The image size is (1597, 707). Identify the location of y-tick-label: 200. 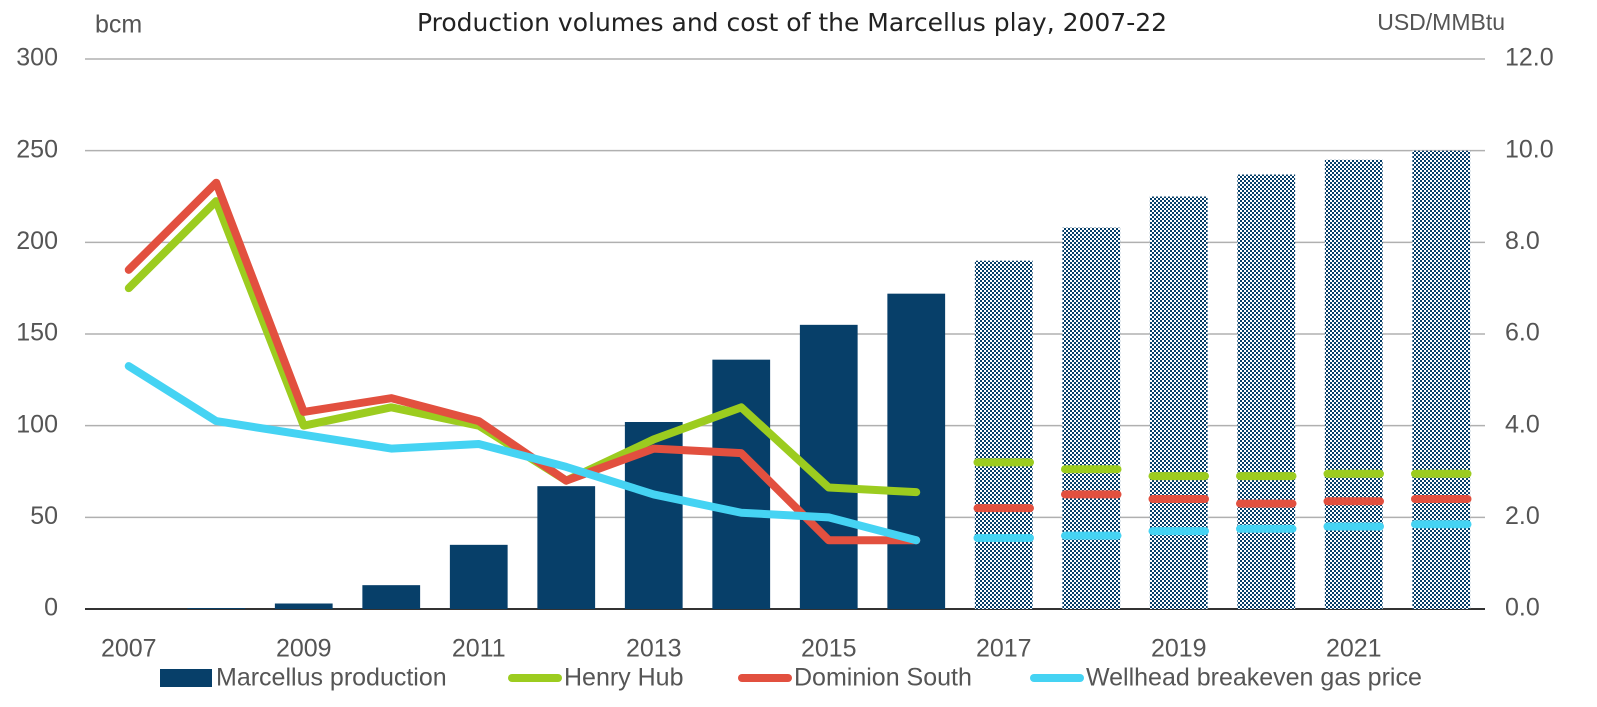
(37, 241).